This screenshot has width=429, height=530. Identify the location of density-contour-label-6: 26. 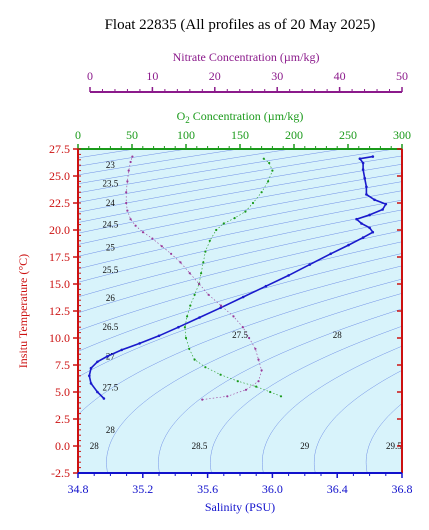
(111, 298).